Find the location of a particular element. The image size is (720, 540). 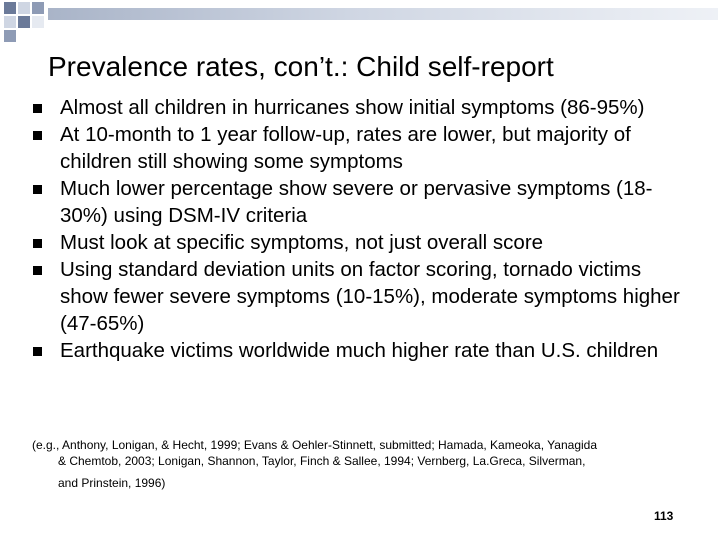

header-bar is located at coordinates (383, 14).